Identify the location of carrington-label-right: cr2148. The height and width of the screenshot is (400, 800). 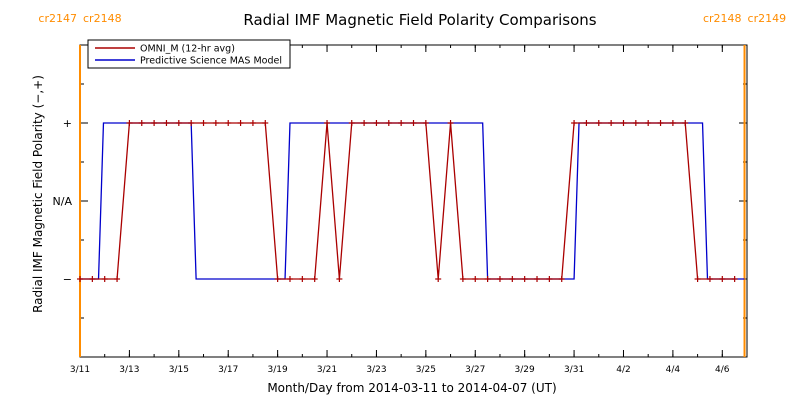
(102, 18).